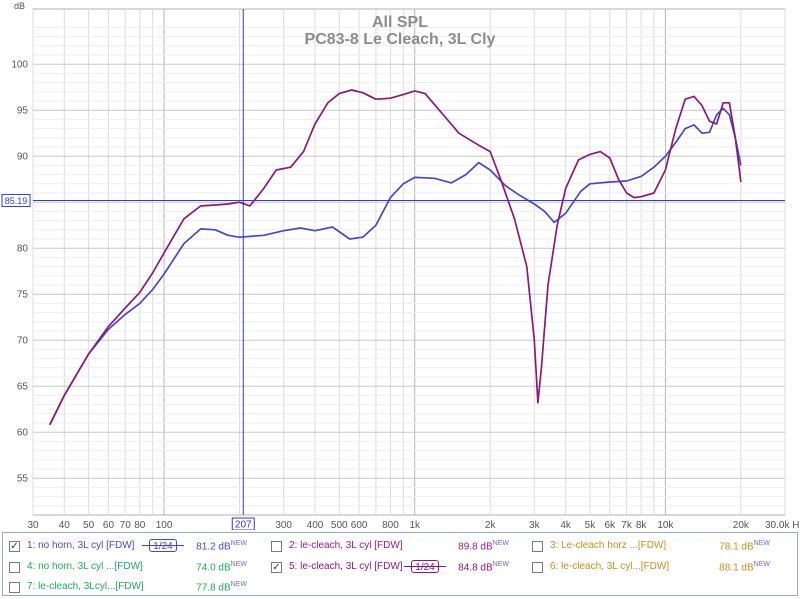 The width and height of the screenshot is (800, 599). What do you see at coordinates (221, 546) in the screenshot?
I see `legend-value-1: 81.2 dBNEW` at bounding box center [221, 546].